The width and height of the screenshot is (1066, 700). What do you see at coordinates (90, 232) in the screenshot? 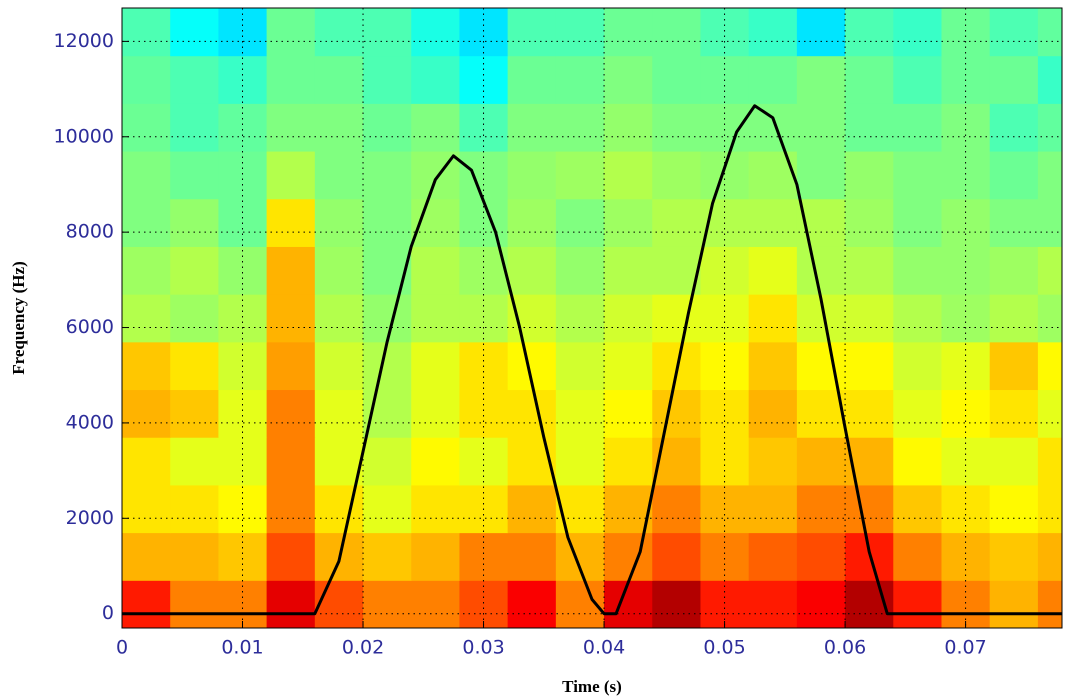
I see `y-tick-label: 8000` at bounding box center [90, 232].